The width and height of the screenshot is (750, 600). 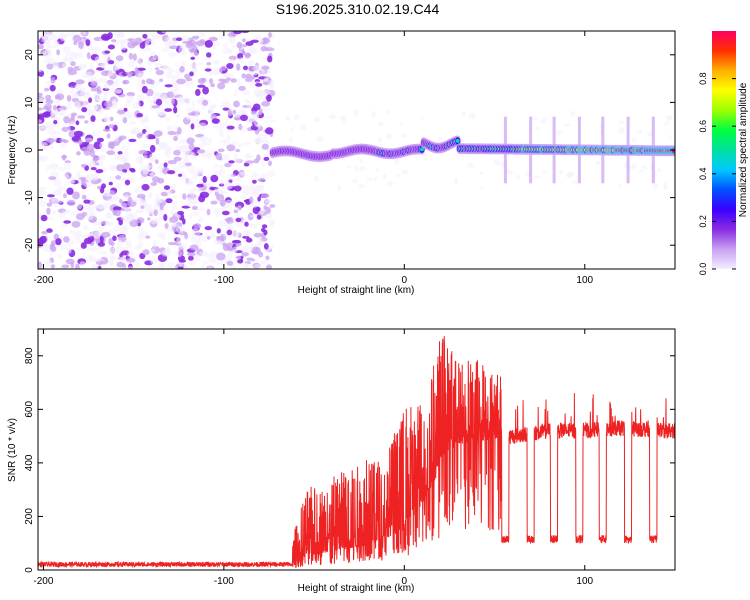 What do you see at coordinates (584, 280) in the screenshot?
I see `heatmap-xtick-label: 100` at bounding box center [584, 280].